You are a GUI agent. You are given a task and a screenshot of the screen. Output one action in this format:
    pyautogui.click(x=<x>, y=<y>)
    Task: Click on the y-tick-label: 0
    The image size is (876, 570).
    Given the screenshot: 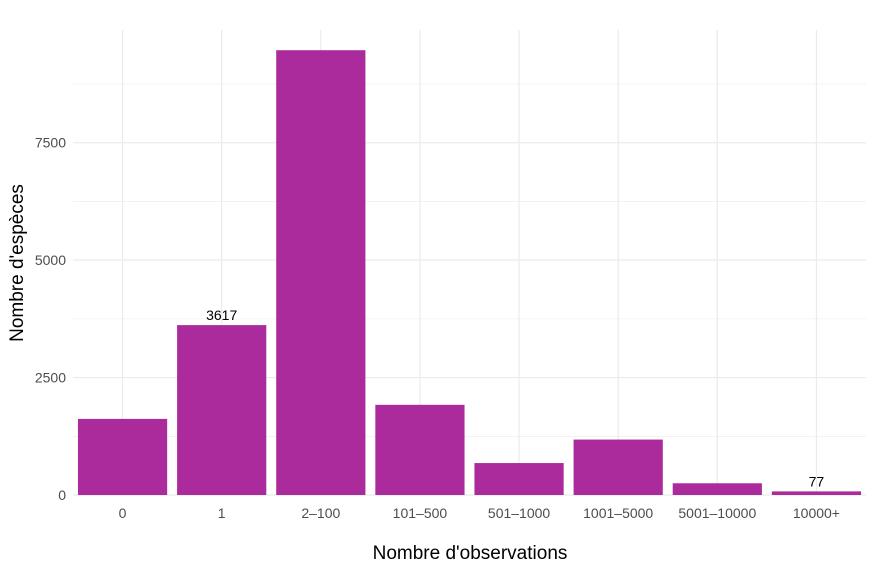 What is the action you would take?
    pyautogui.click(x=62, y=495)
    